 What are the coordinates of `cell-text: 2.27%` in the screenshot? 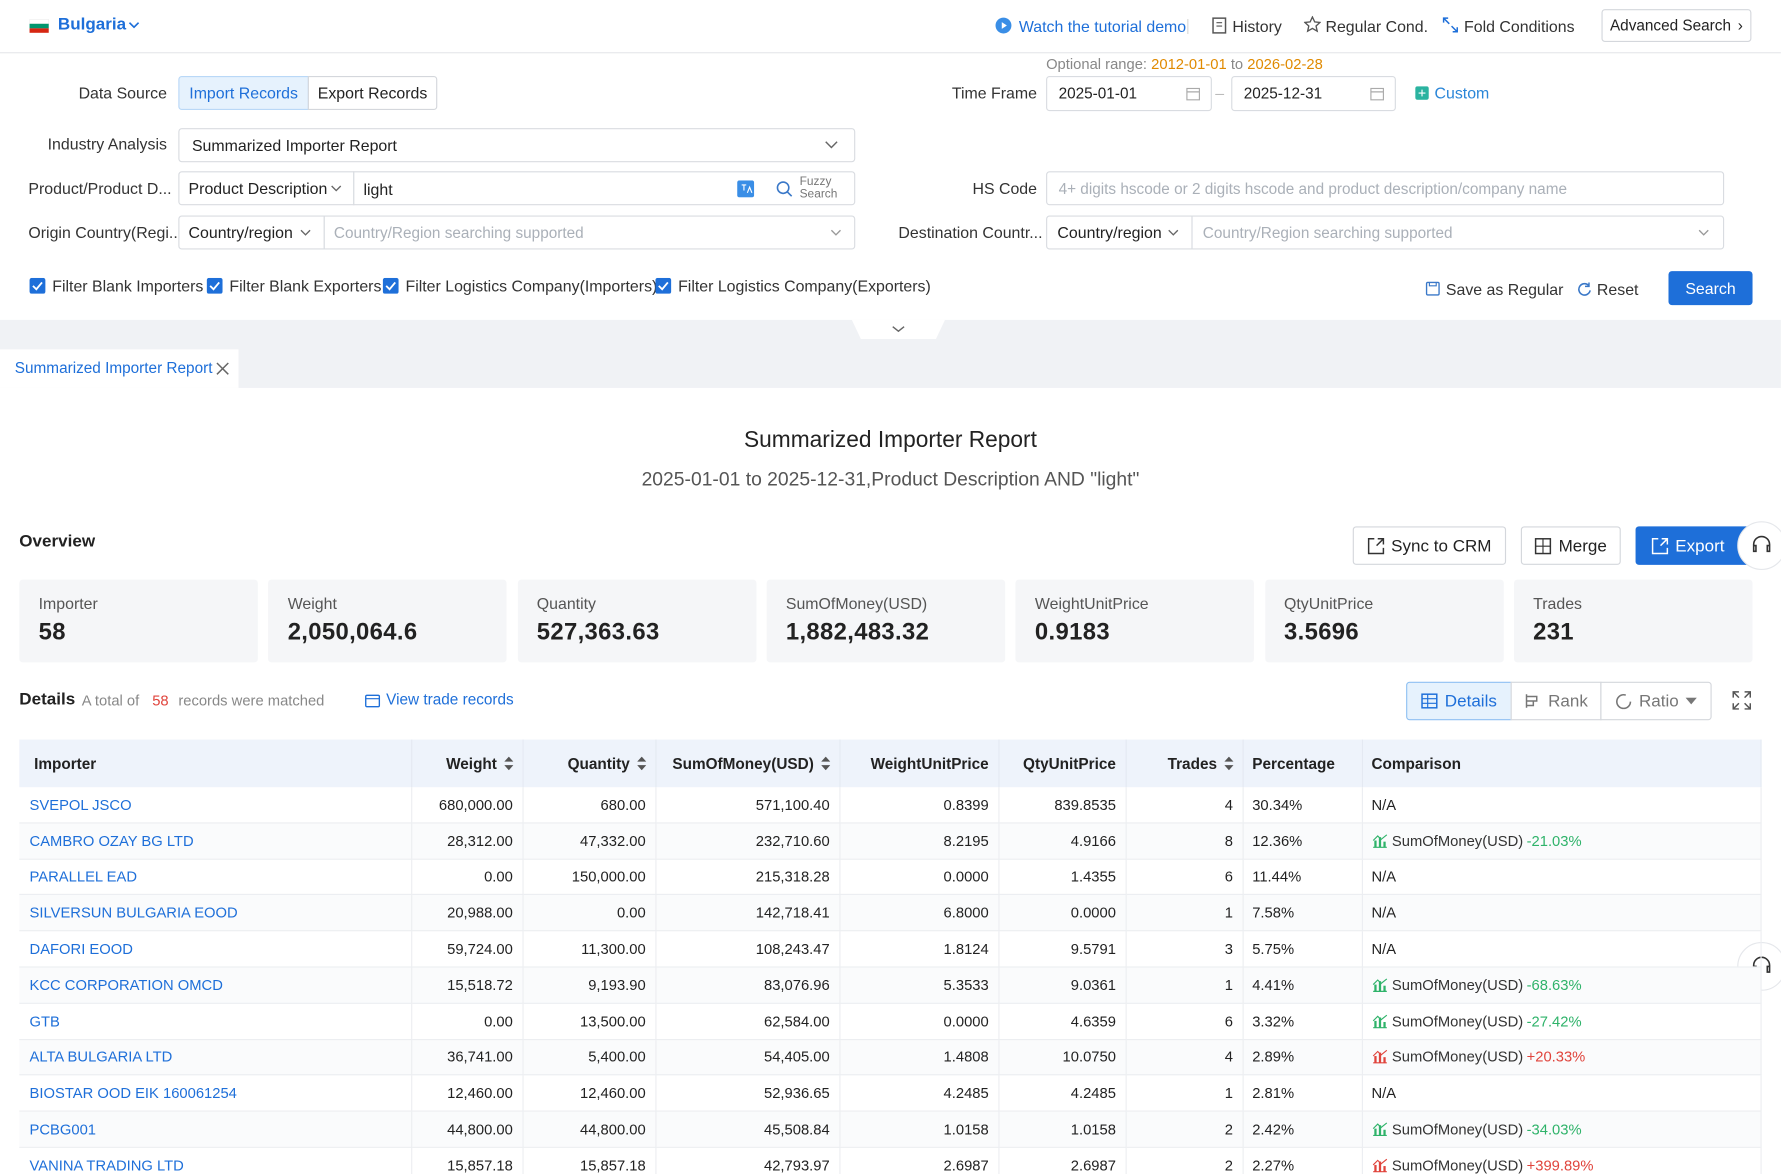 It's located at (1273, 1165).